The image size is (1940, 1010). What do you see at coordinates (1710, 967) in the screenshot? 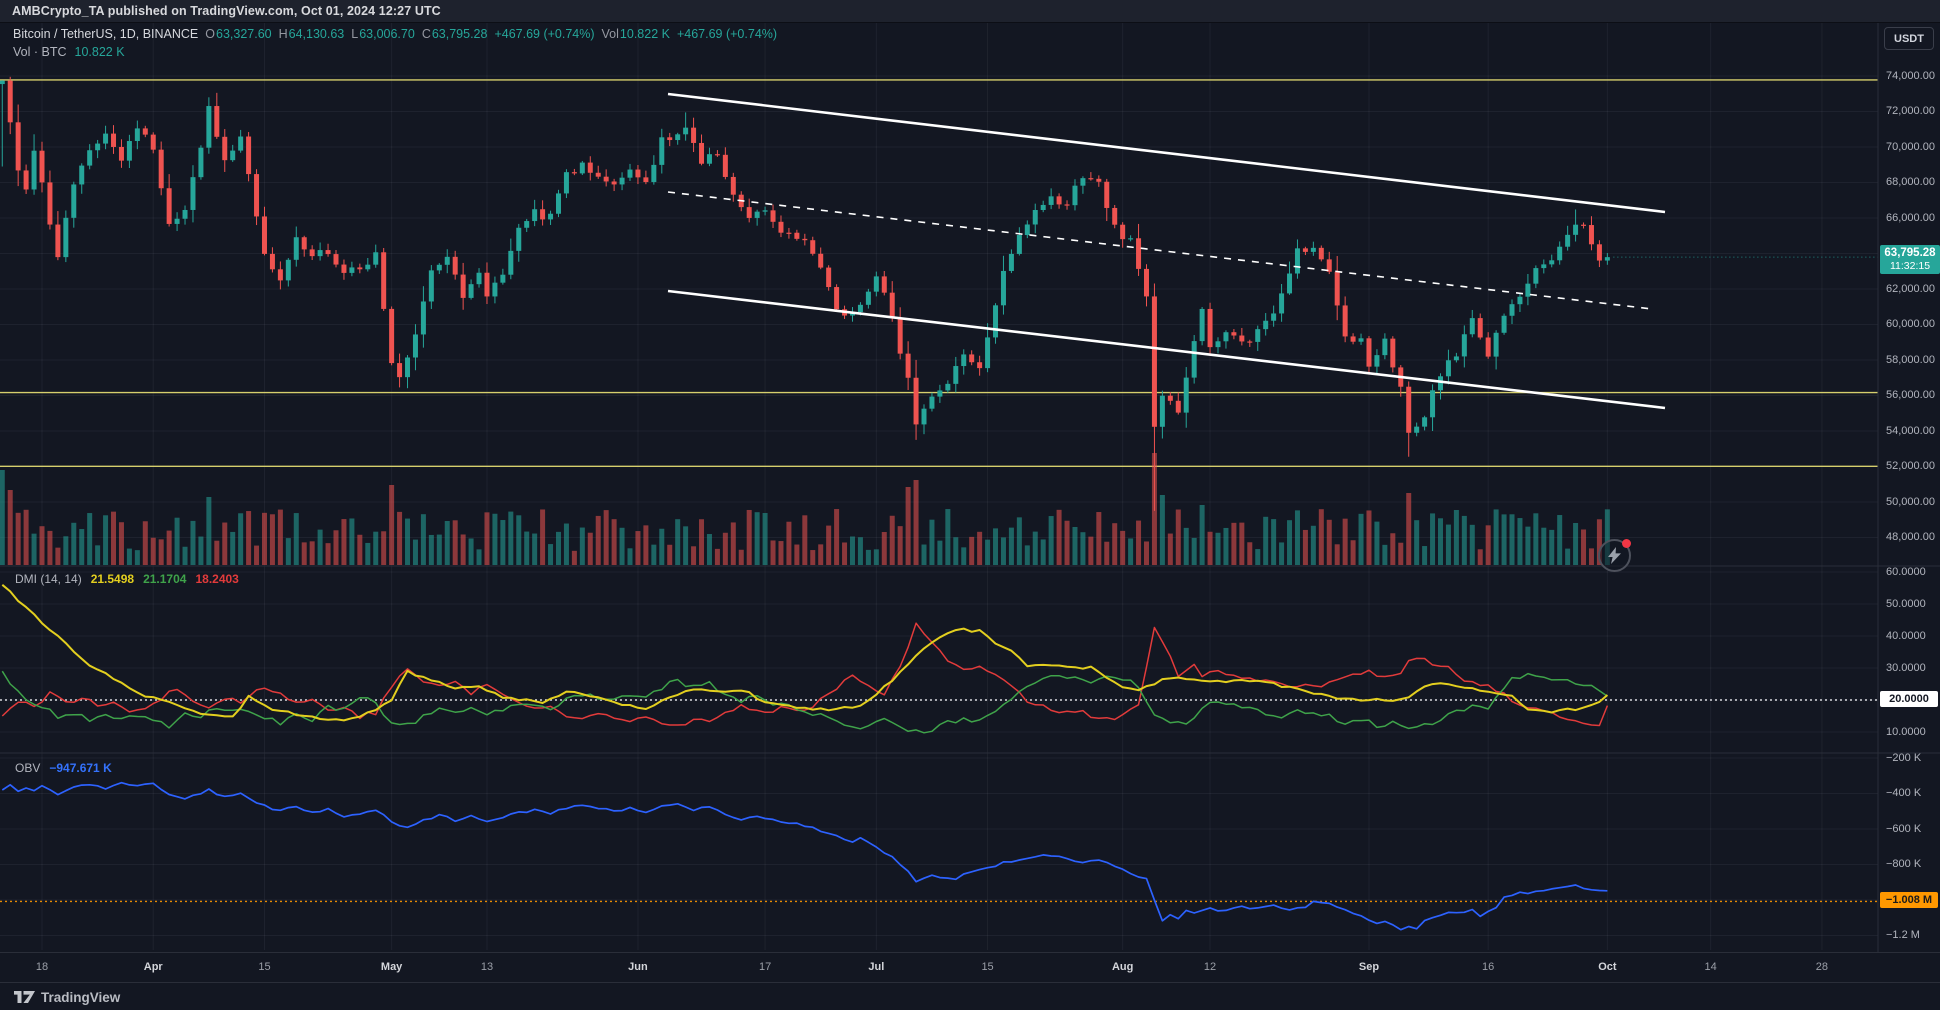
I see `time-axis-day-label: 14` at bounding box center [1710, 967].